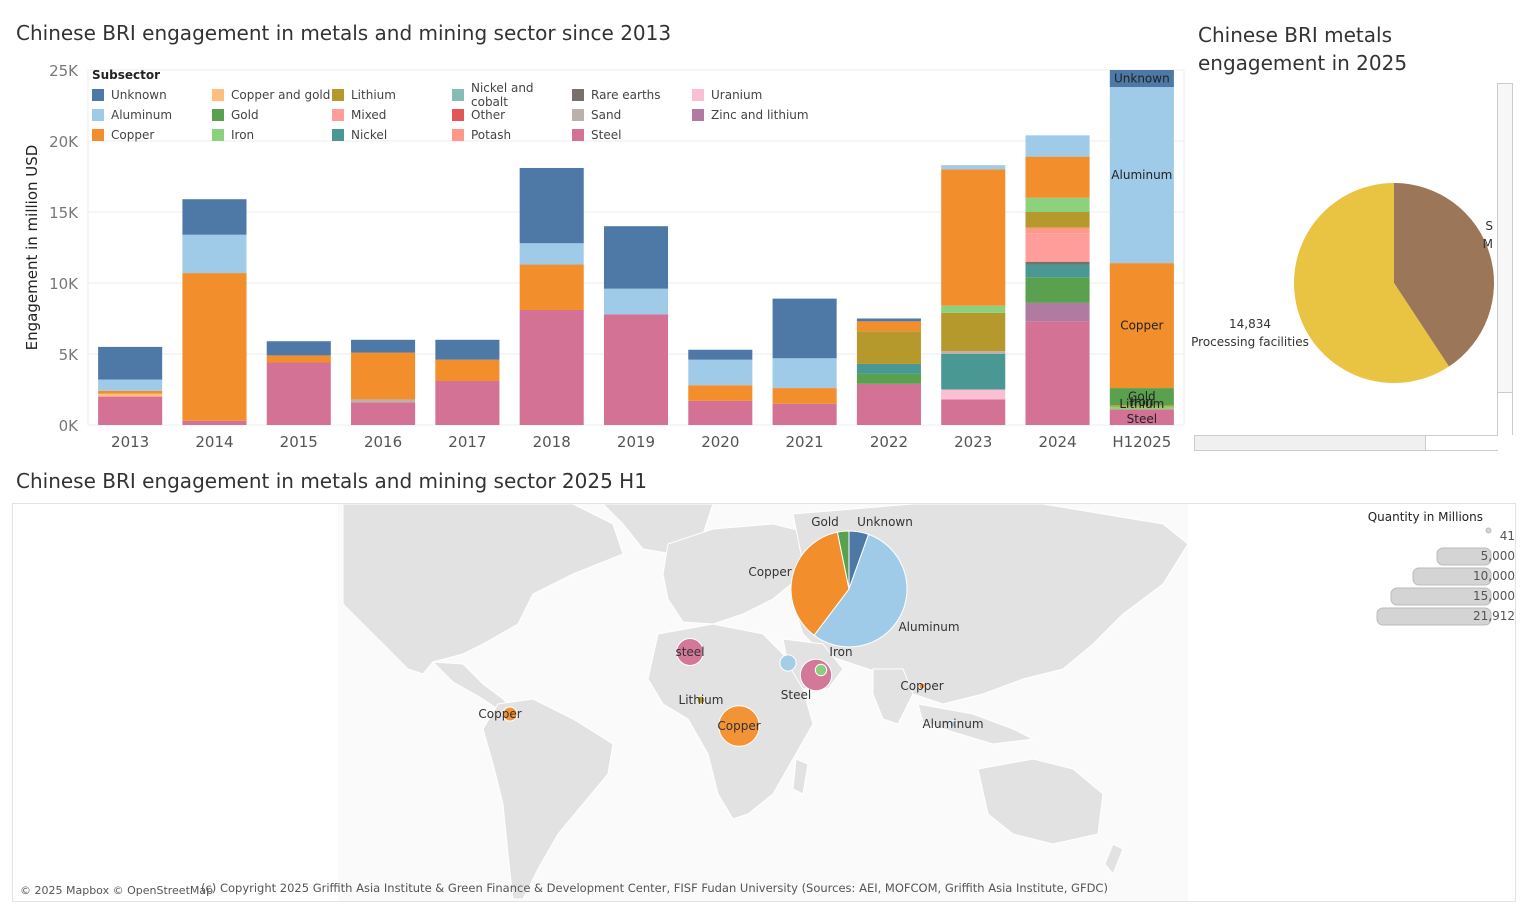 This screenshot has width=1526, height=912. I want to click on legend-item: Rare earths, so click(632, 95).